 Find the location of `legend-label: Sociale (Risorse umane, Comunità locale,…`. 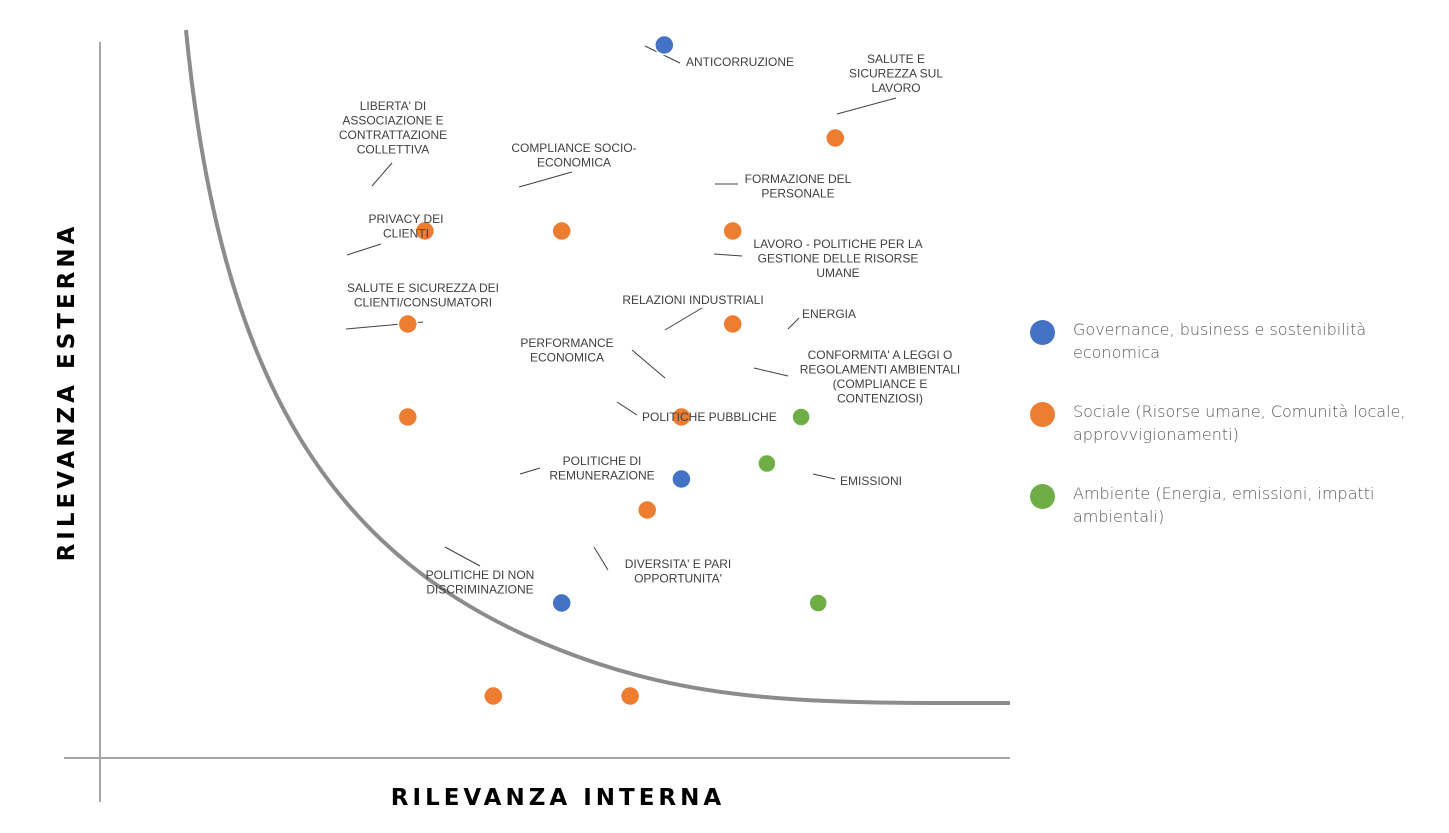

legend-label: Sociale (Risorse umane, Comunità locale,… is located at coordinates (1239, 423).